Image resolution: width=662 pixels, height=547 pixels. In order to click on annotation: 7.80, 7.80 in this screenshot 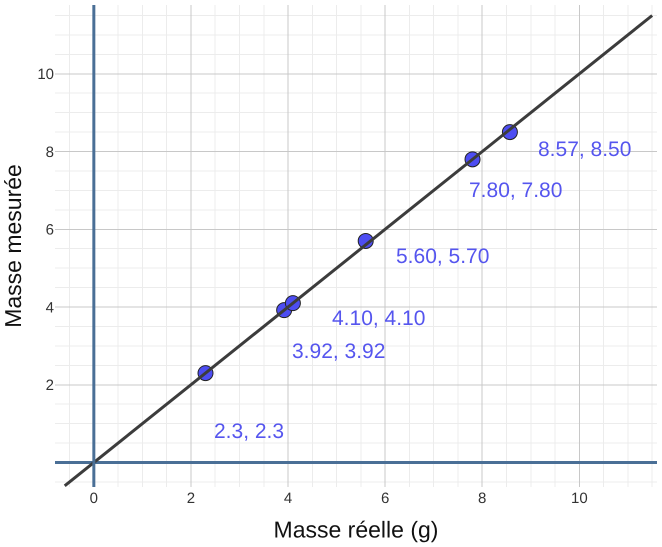, I will do `click(515, 190)`.